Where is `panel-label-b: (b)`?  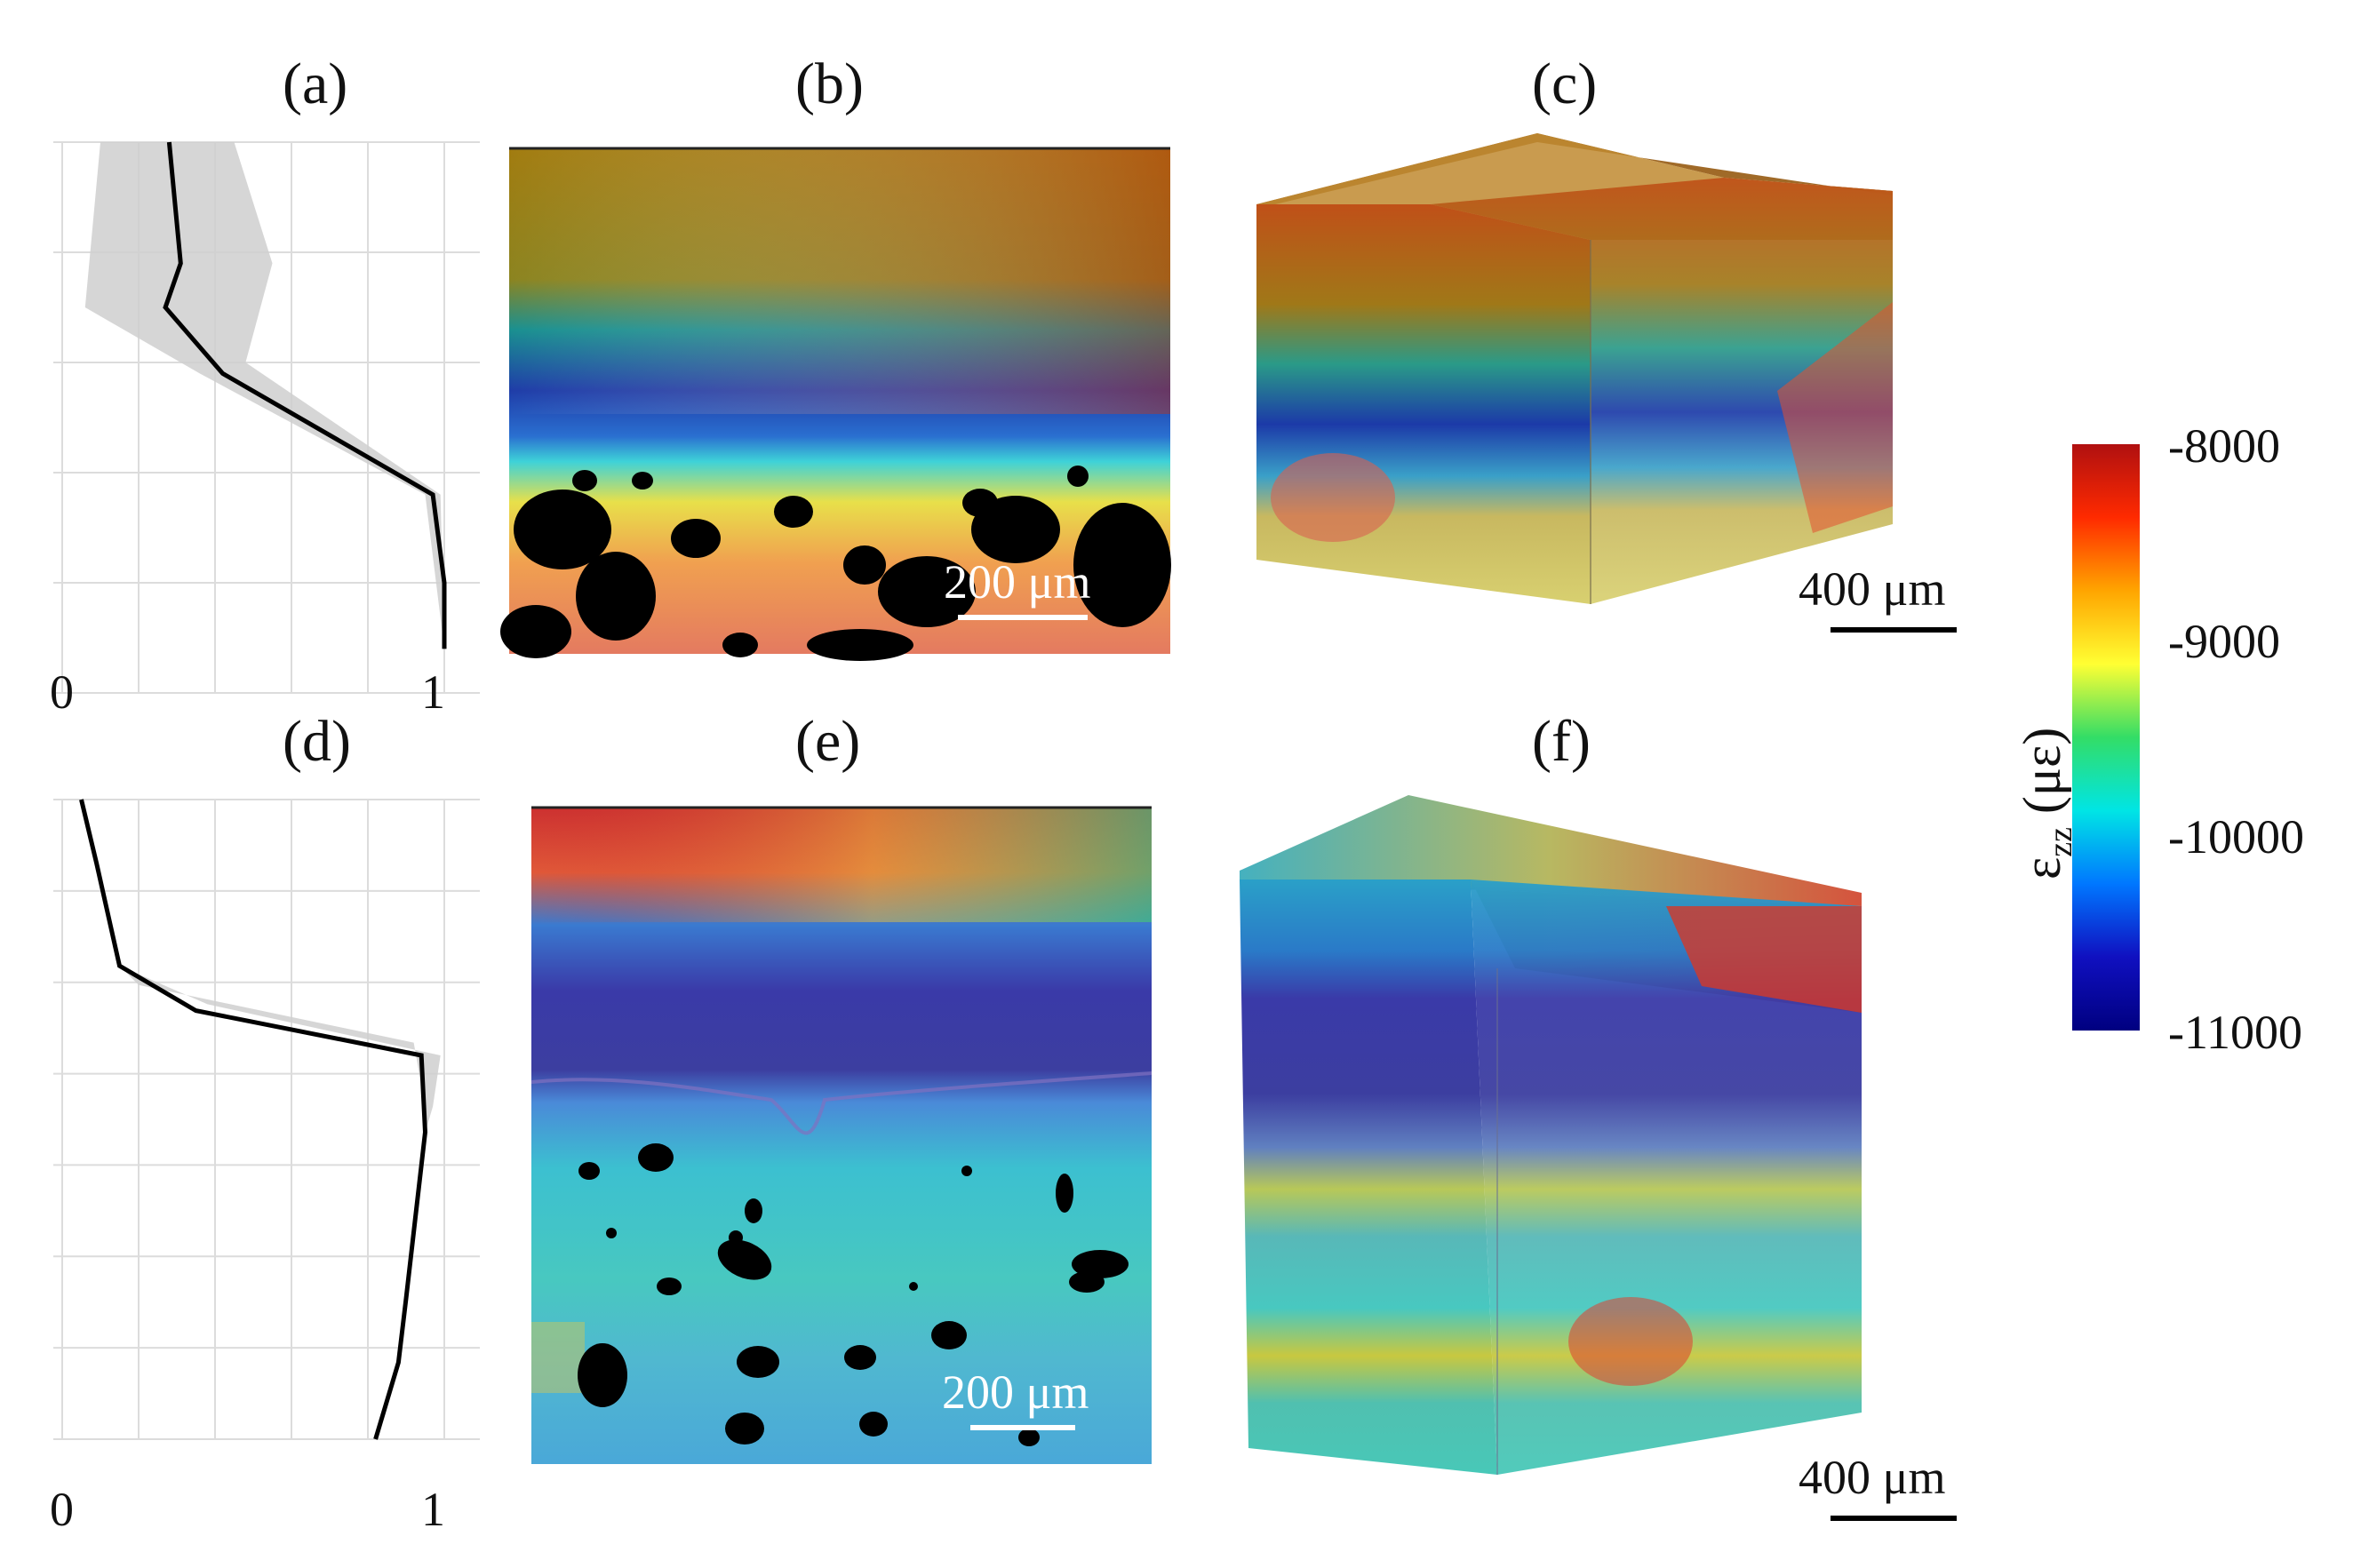
panel-label-b: (b) is located at coordinates (829, 84).